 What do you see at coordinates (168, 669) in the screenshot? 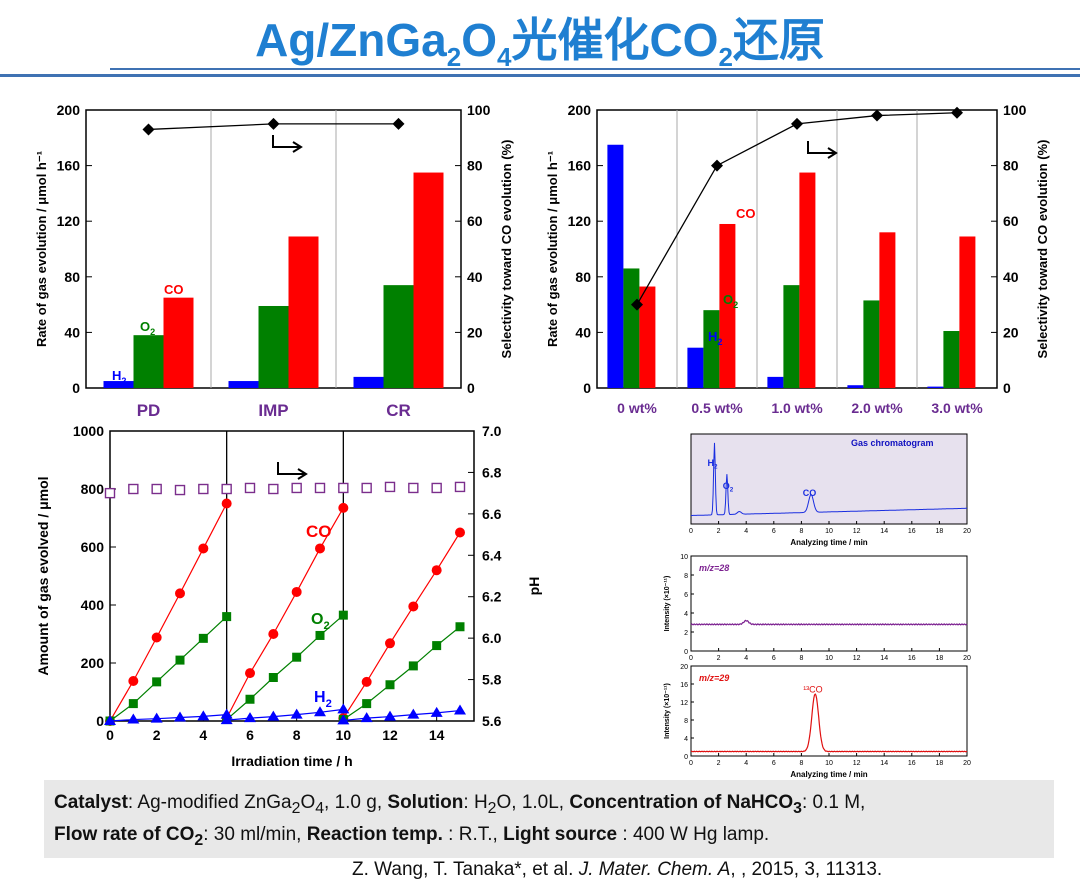
I see `series-line-o2` at bounding box center [168, 669].